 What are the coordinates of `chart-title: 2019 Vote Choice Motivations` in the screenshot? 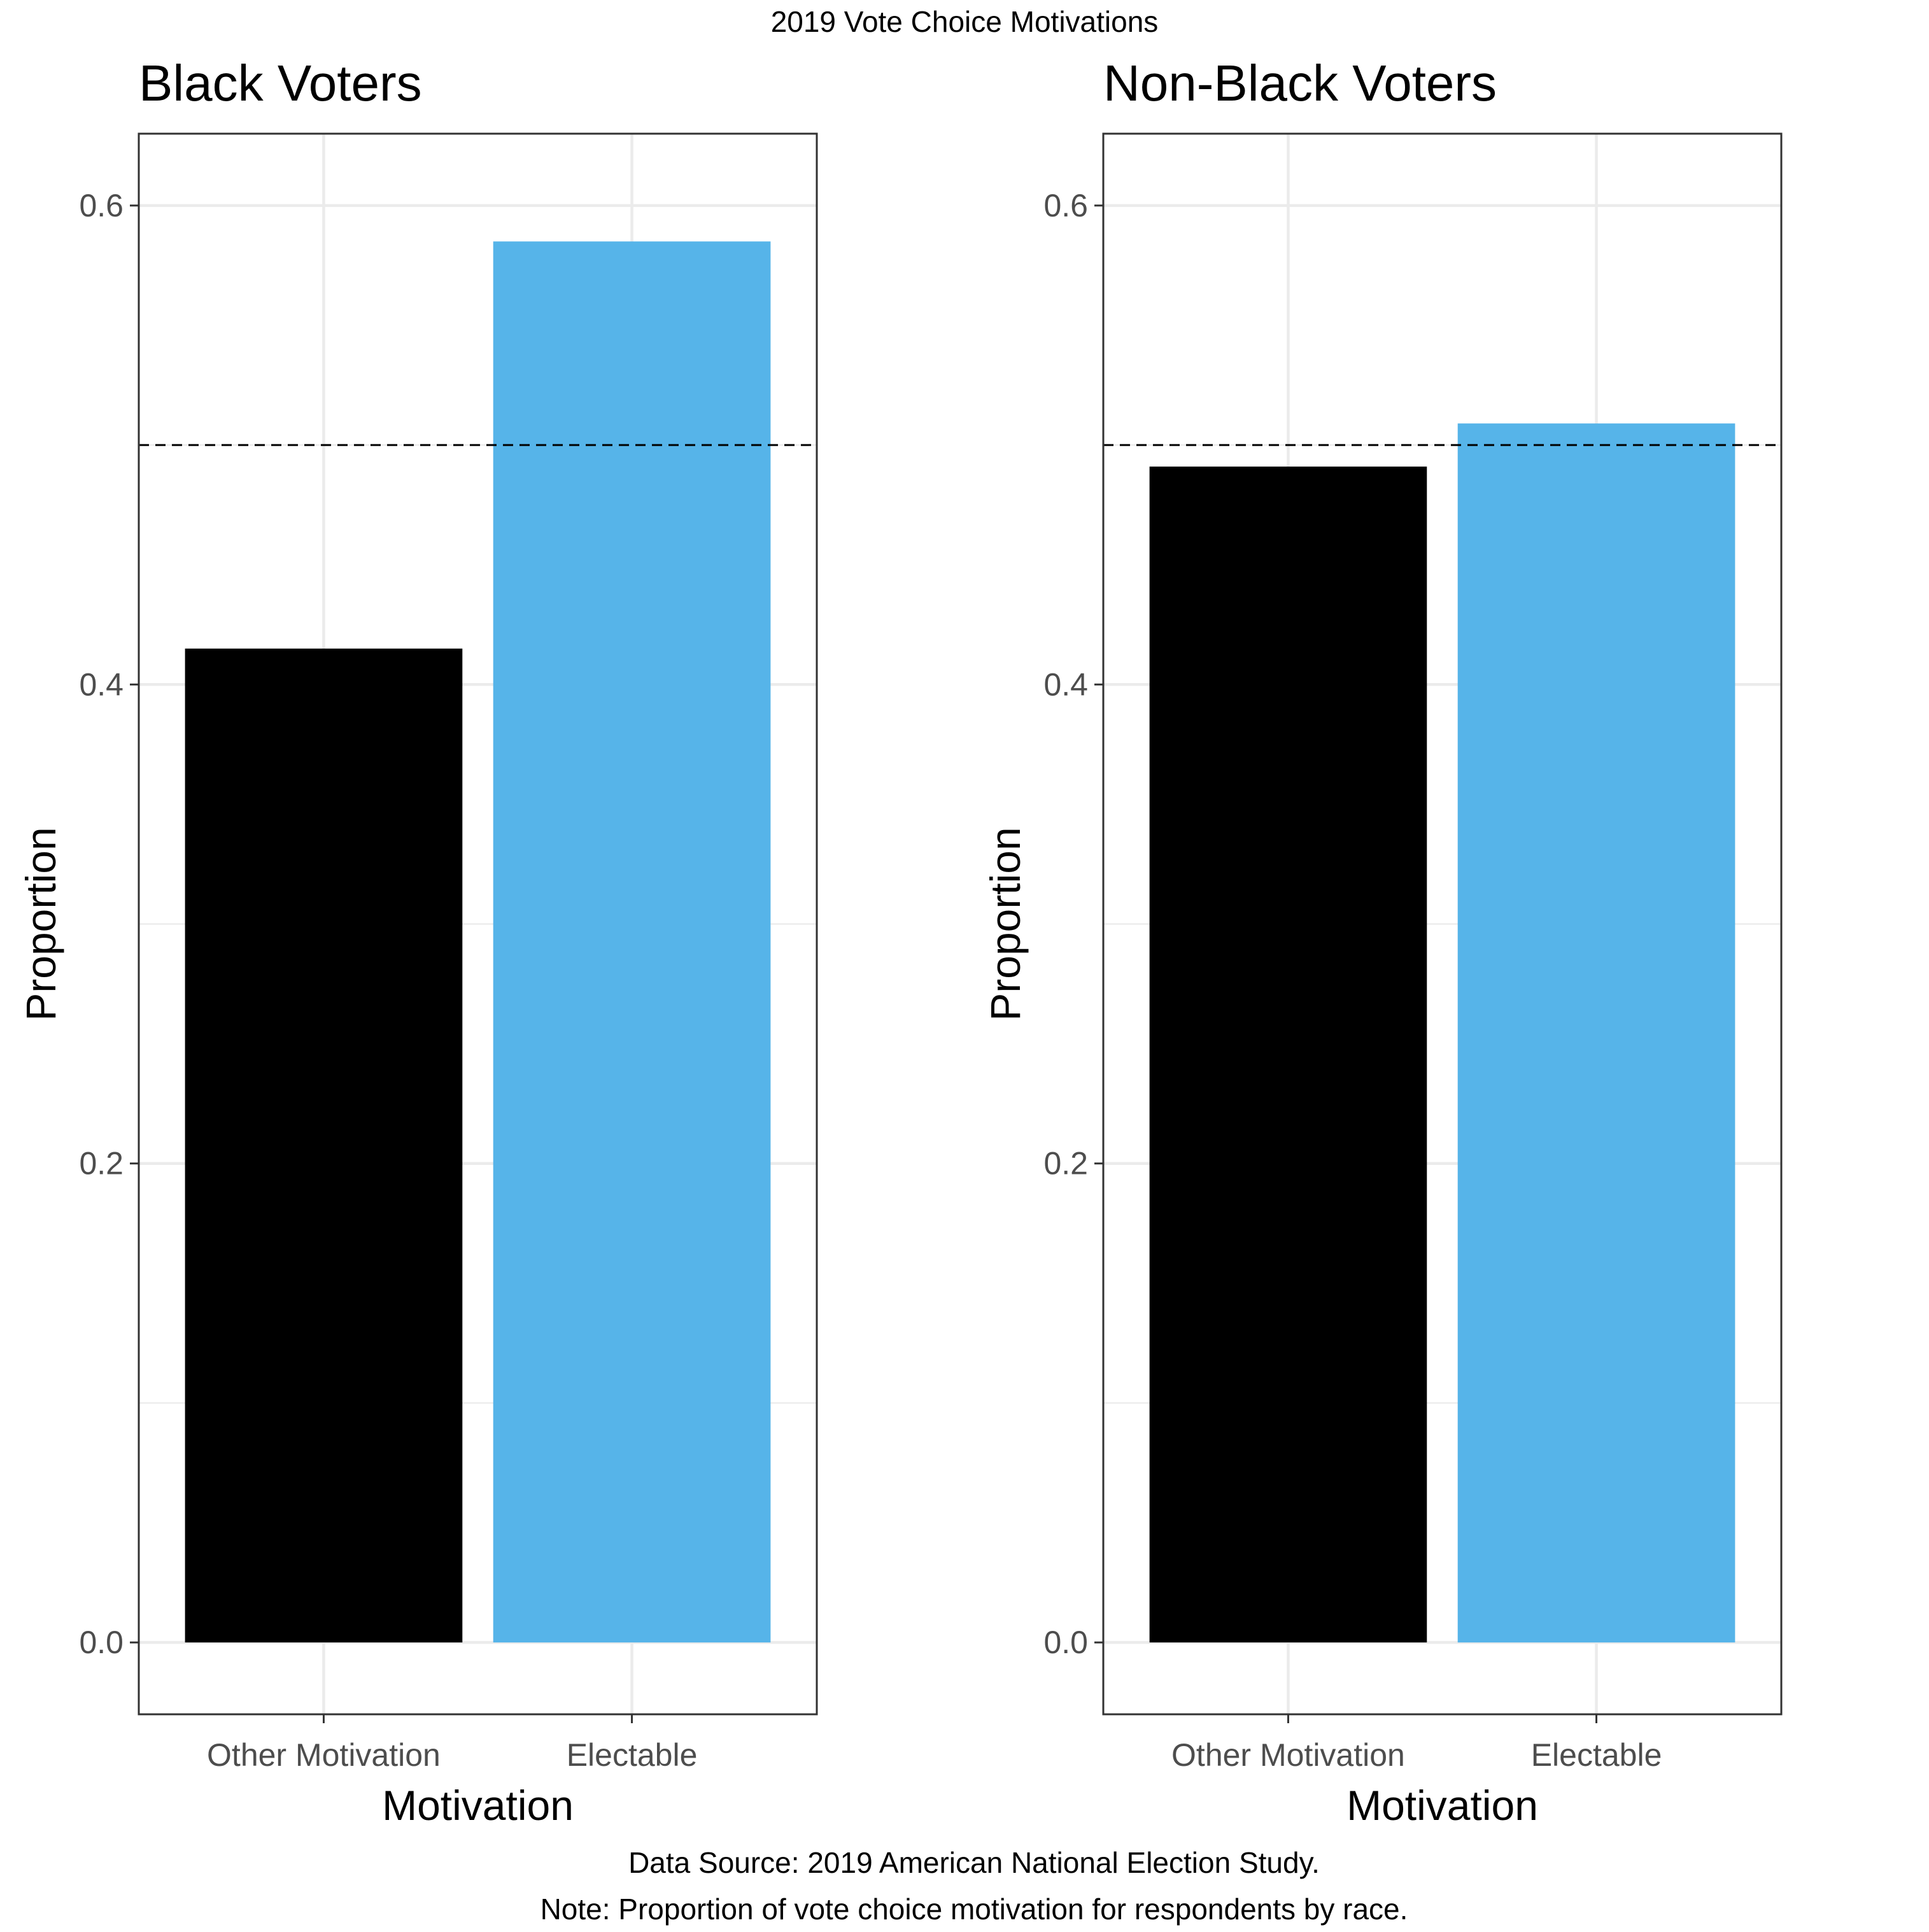 It's located at (965, 21).